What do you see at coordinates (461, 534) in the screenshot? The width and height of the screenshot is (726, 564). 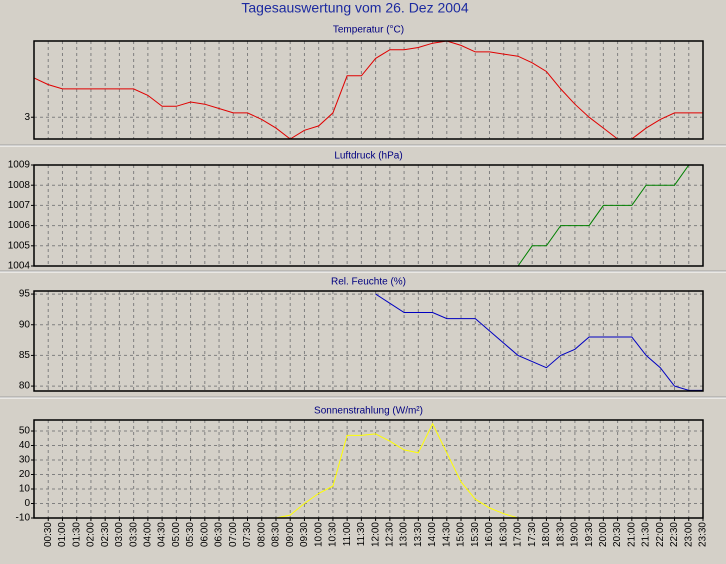 I see `x-tick-label: 15:00` at bounding box center [461, 534].